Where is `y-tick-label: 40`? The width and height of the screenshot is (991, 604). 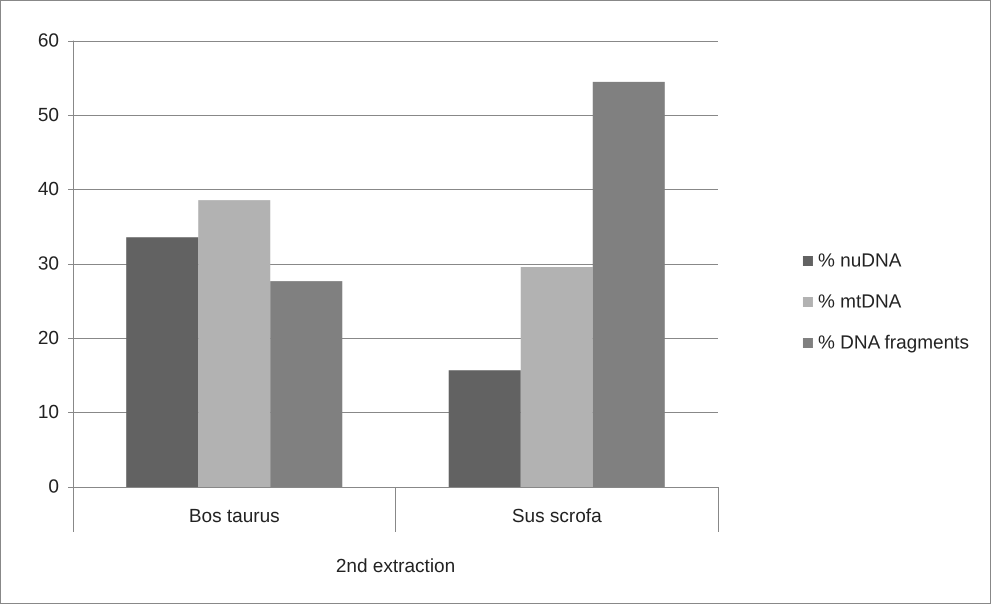
y-tick-label: 40 is located at coordinates (48, 189).